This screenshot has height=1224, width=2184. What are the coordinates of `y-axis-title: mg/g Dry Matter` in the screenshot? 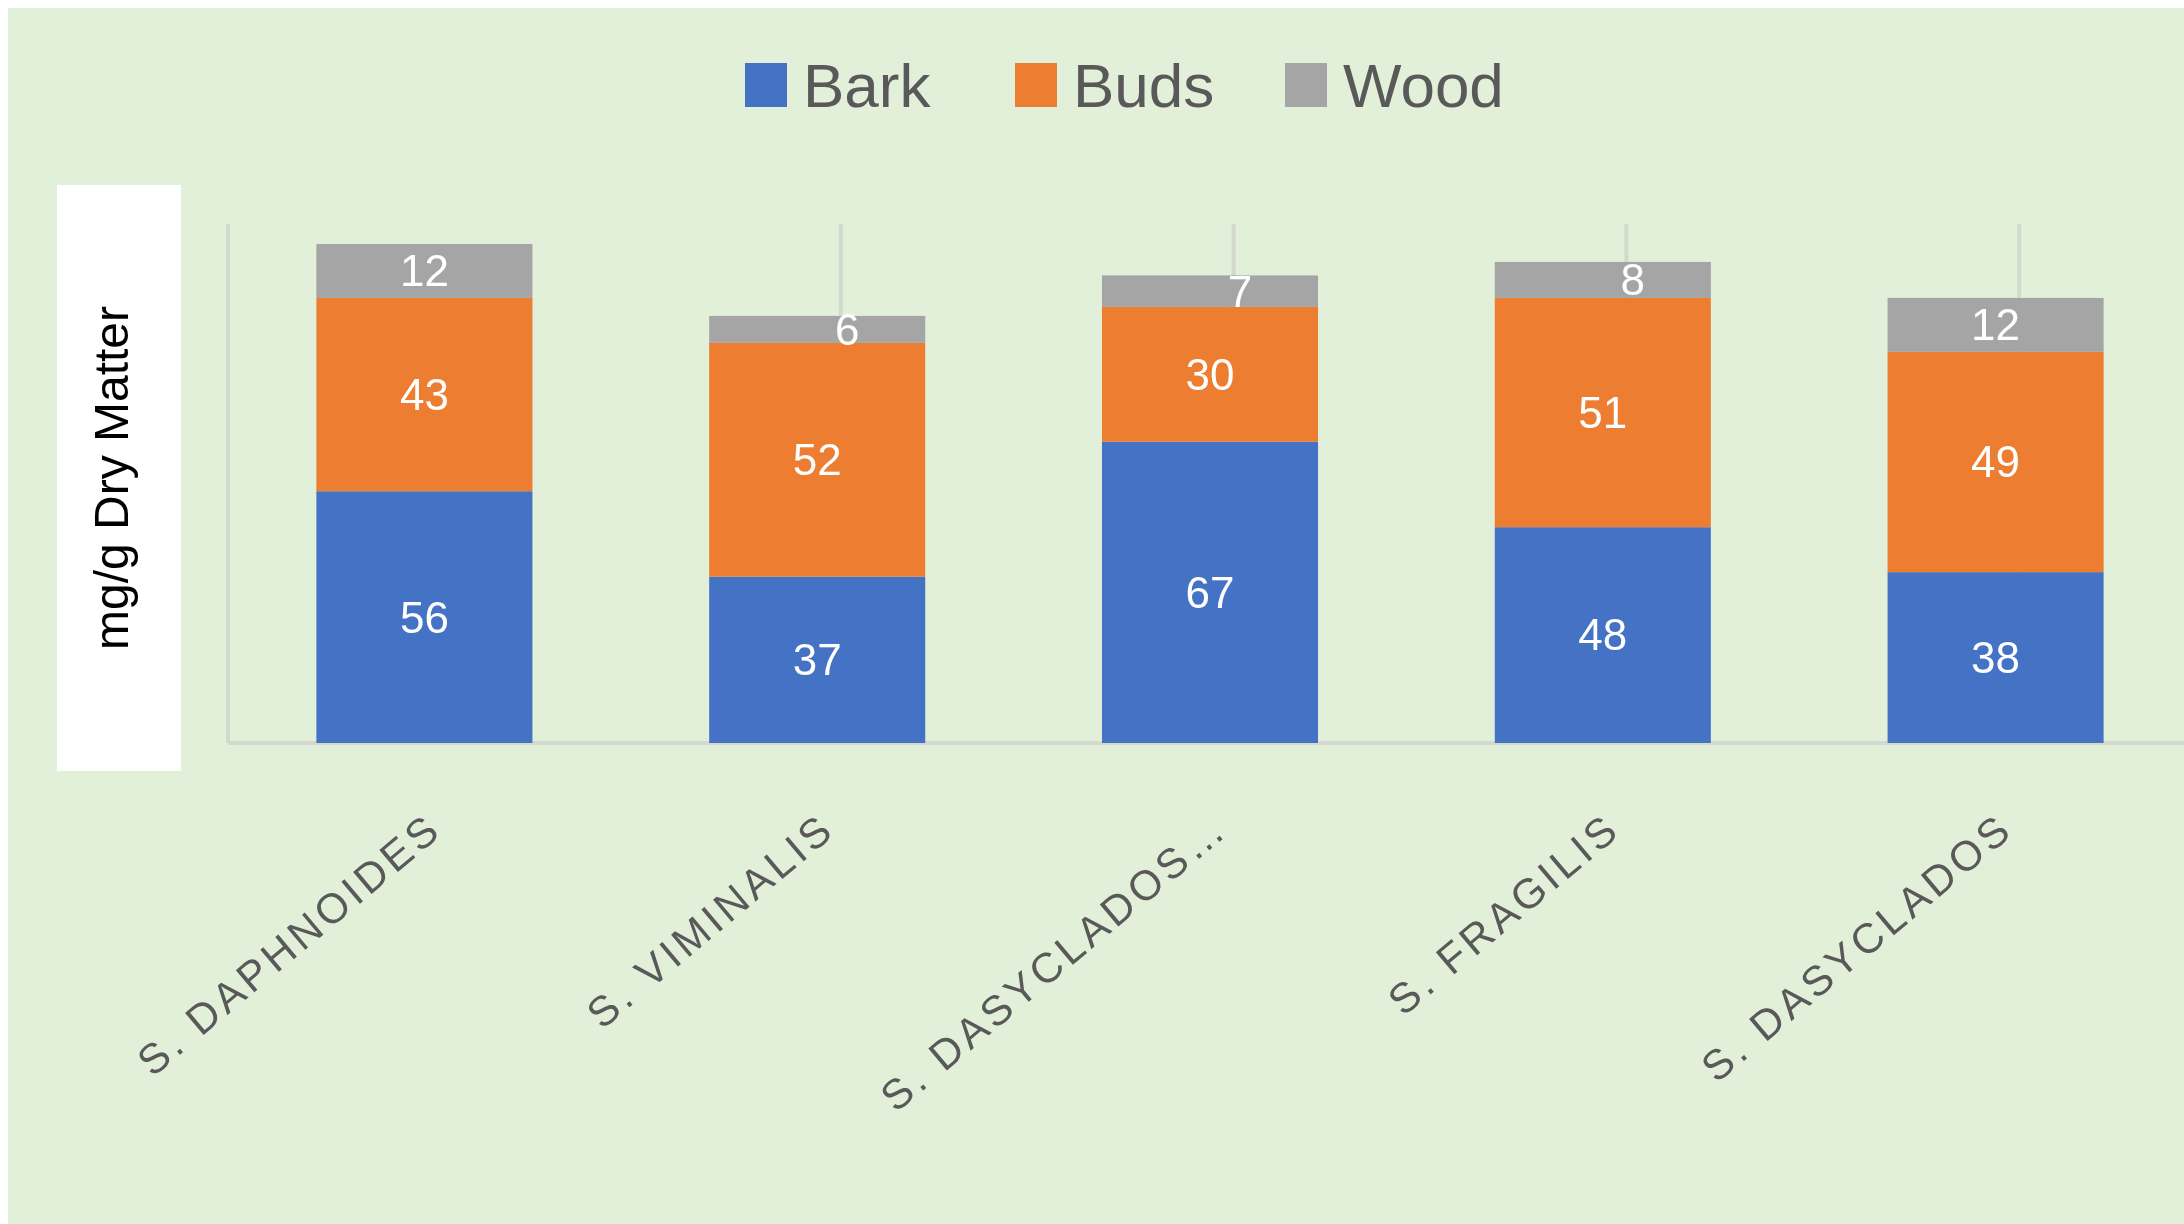 It's located at (111, 478).